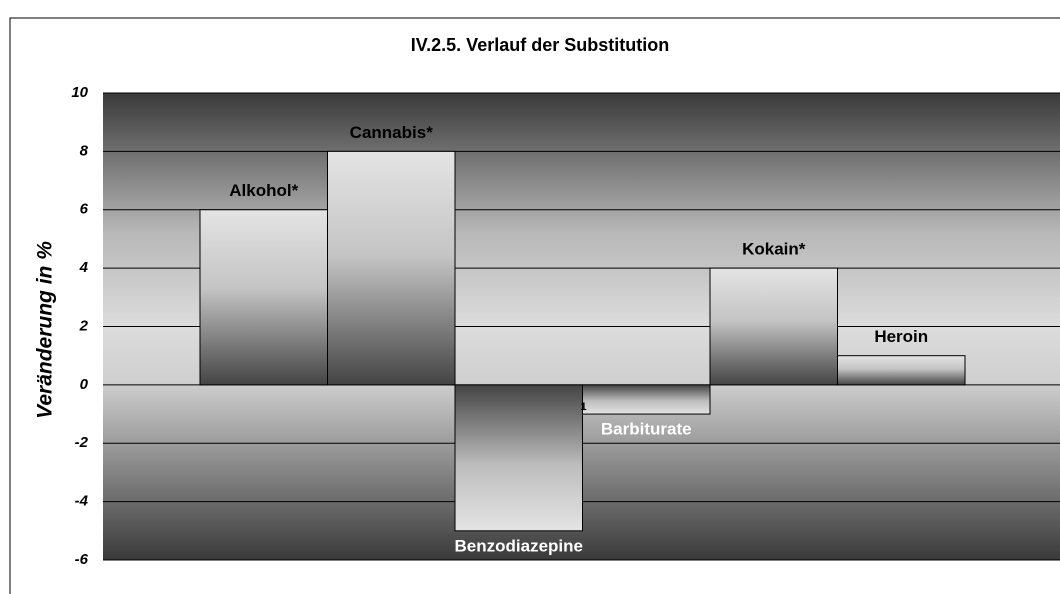 This screenshot has height=594, width=1060. I want to click on bar-label: Heroin, so click(901, 336).